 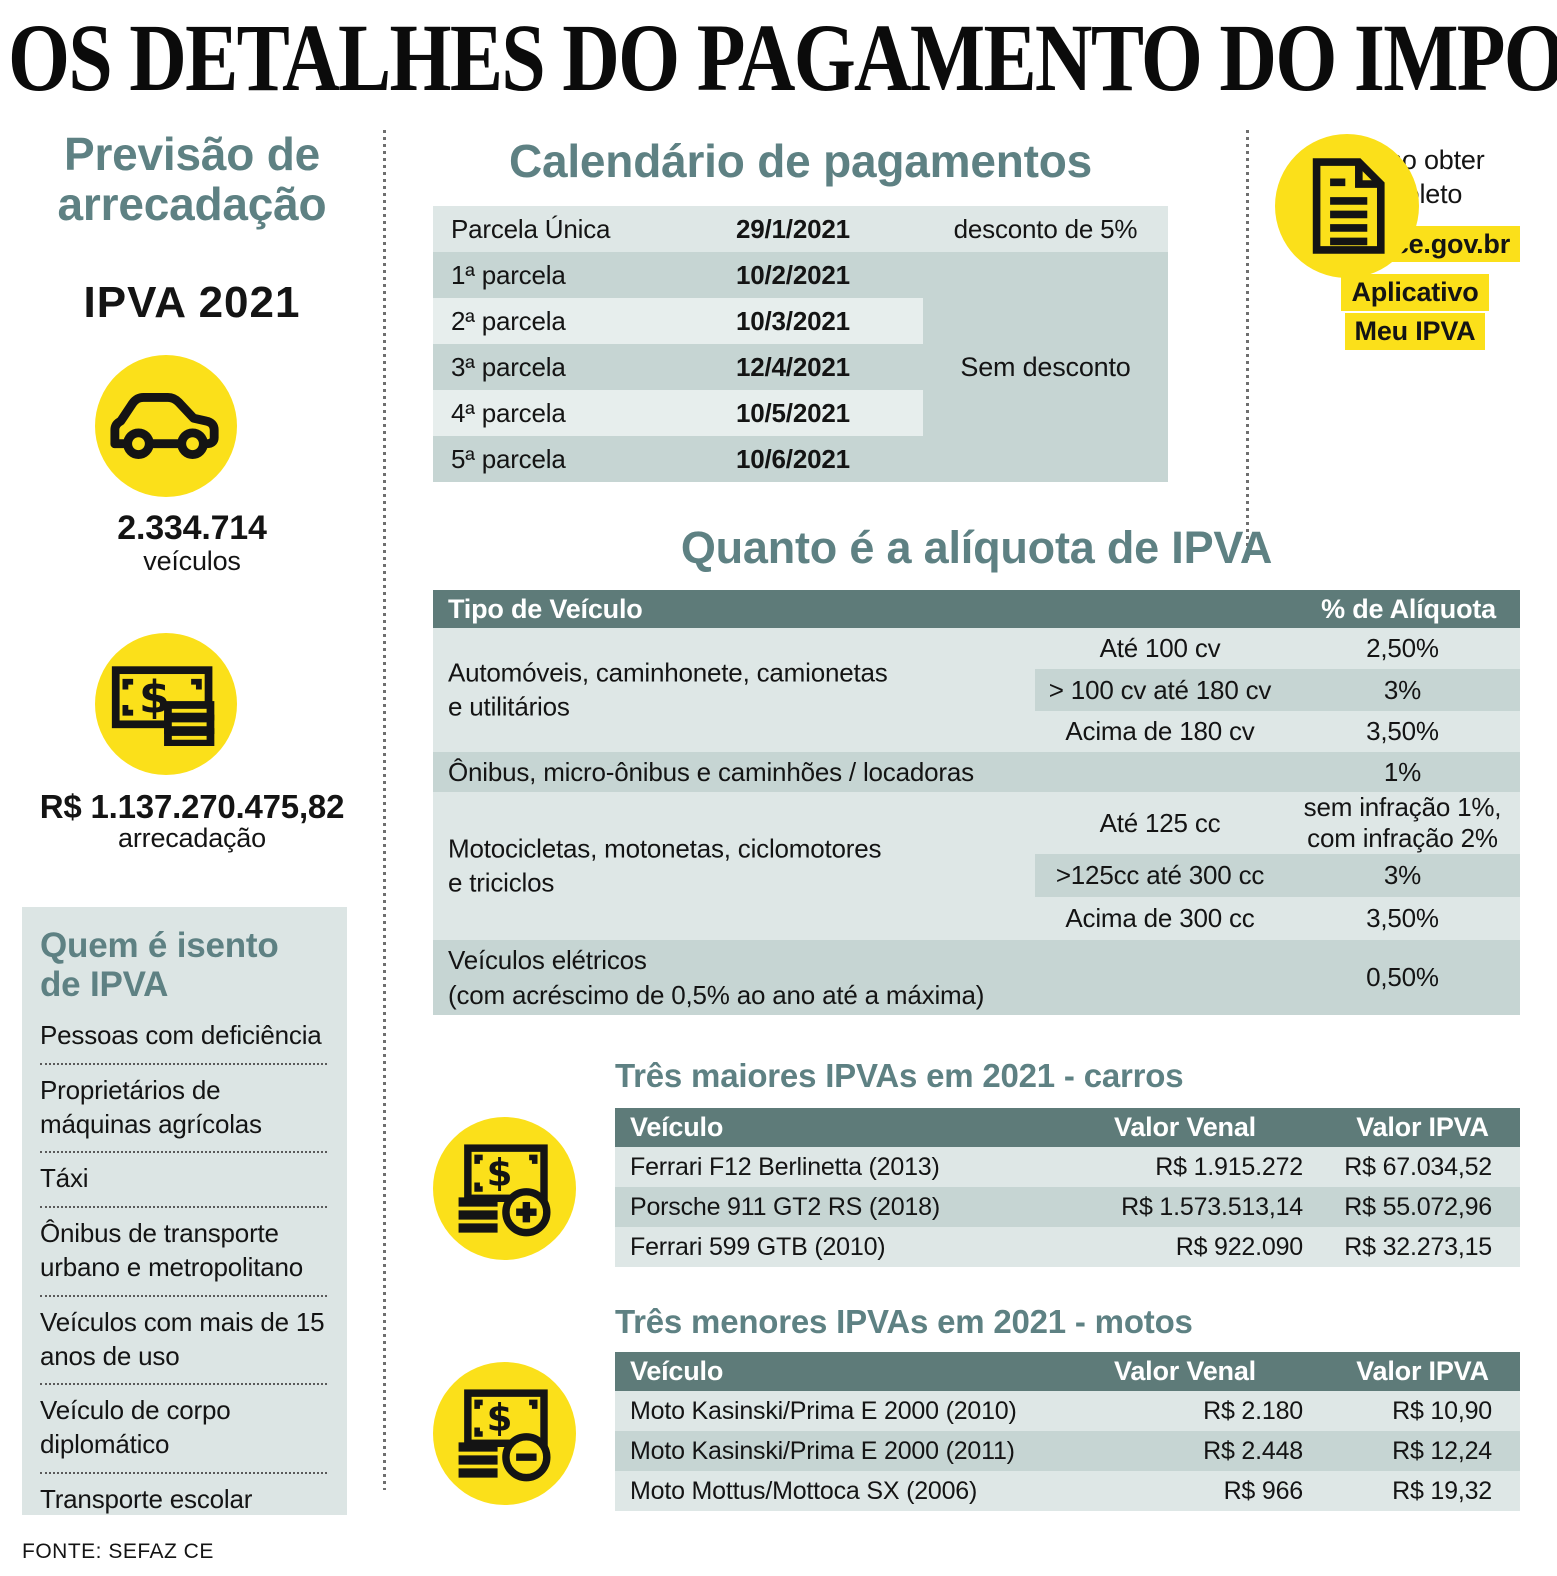 What do you see at coordinates (547, 960) in the screenshot?
I see `vehicle-type-label: Veículos elétricos` at bounding box center [547, 960].